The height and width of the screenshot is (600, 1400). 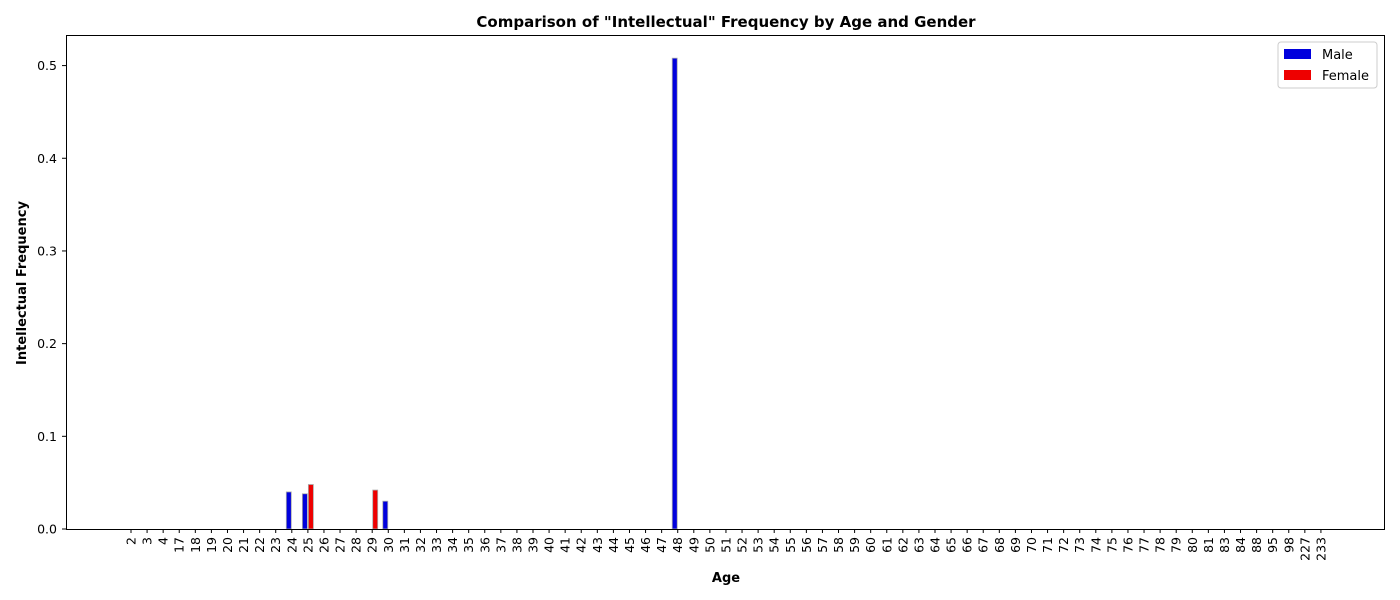 I want to click on x-tick-label: 22, so click(x=259, y=545).